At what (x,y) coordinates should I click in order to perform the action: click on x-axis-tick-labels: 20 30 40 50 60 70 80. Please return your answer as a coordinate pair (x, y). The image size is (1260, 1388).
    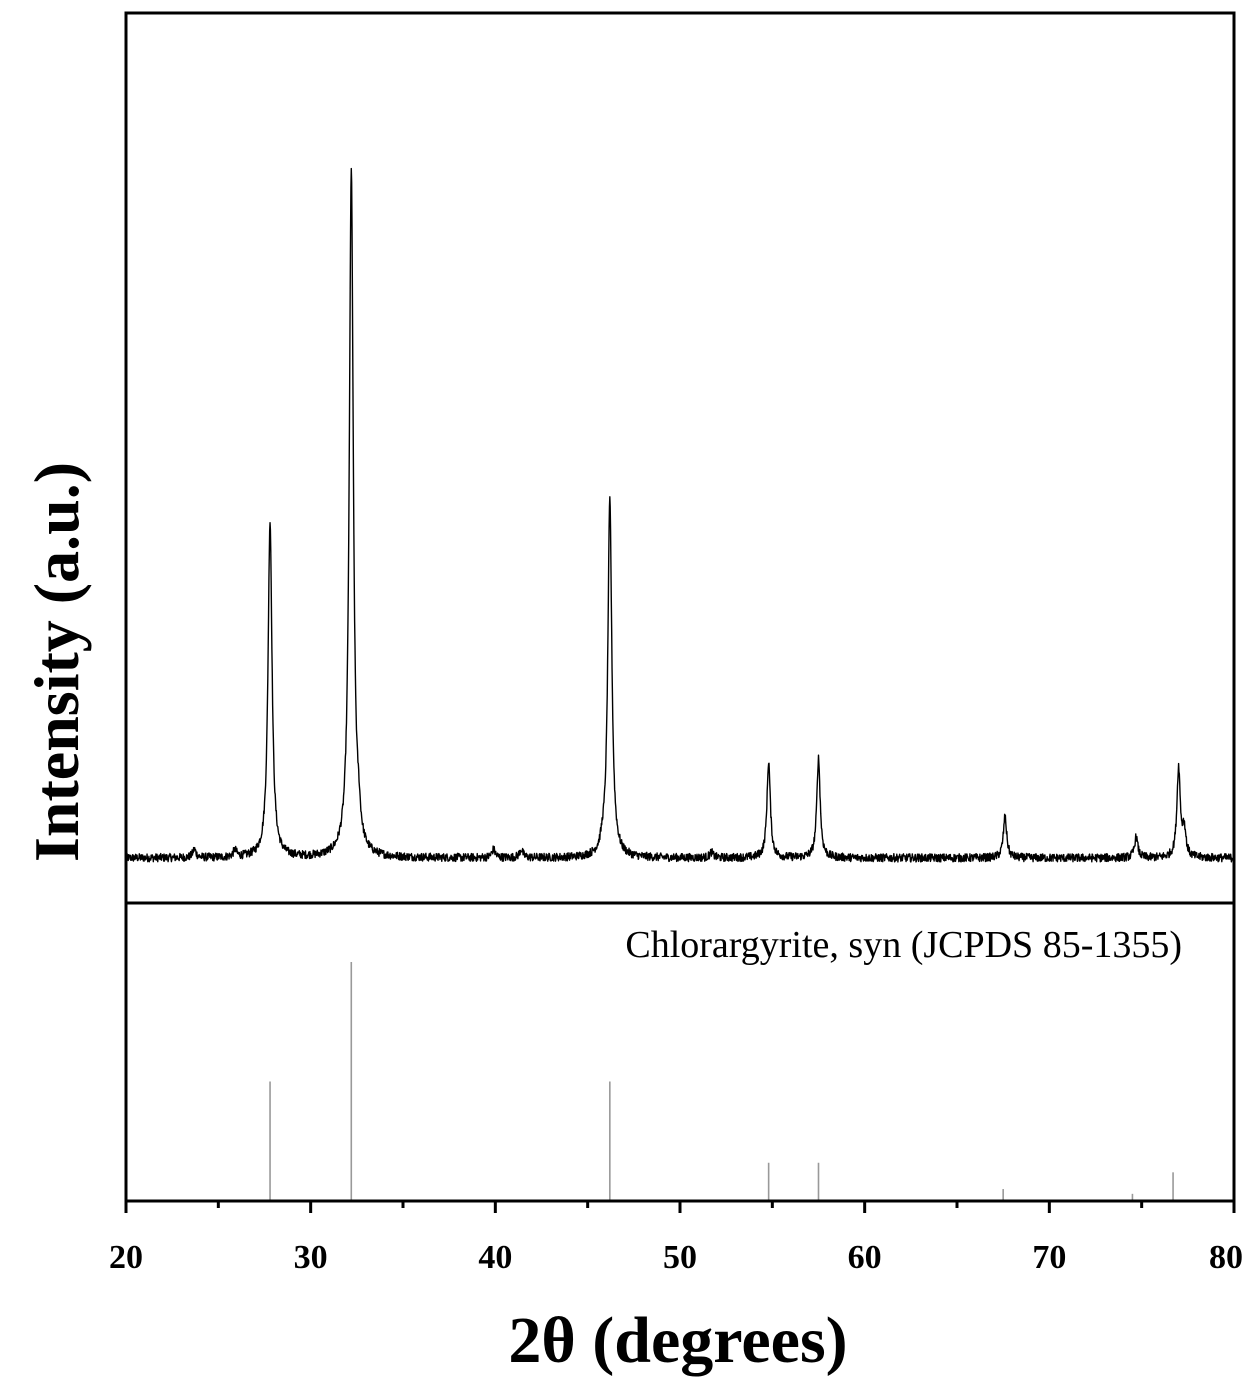
    Looking at the image, I should click on (676, 1257).